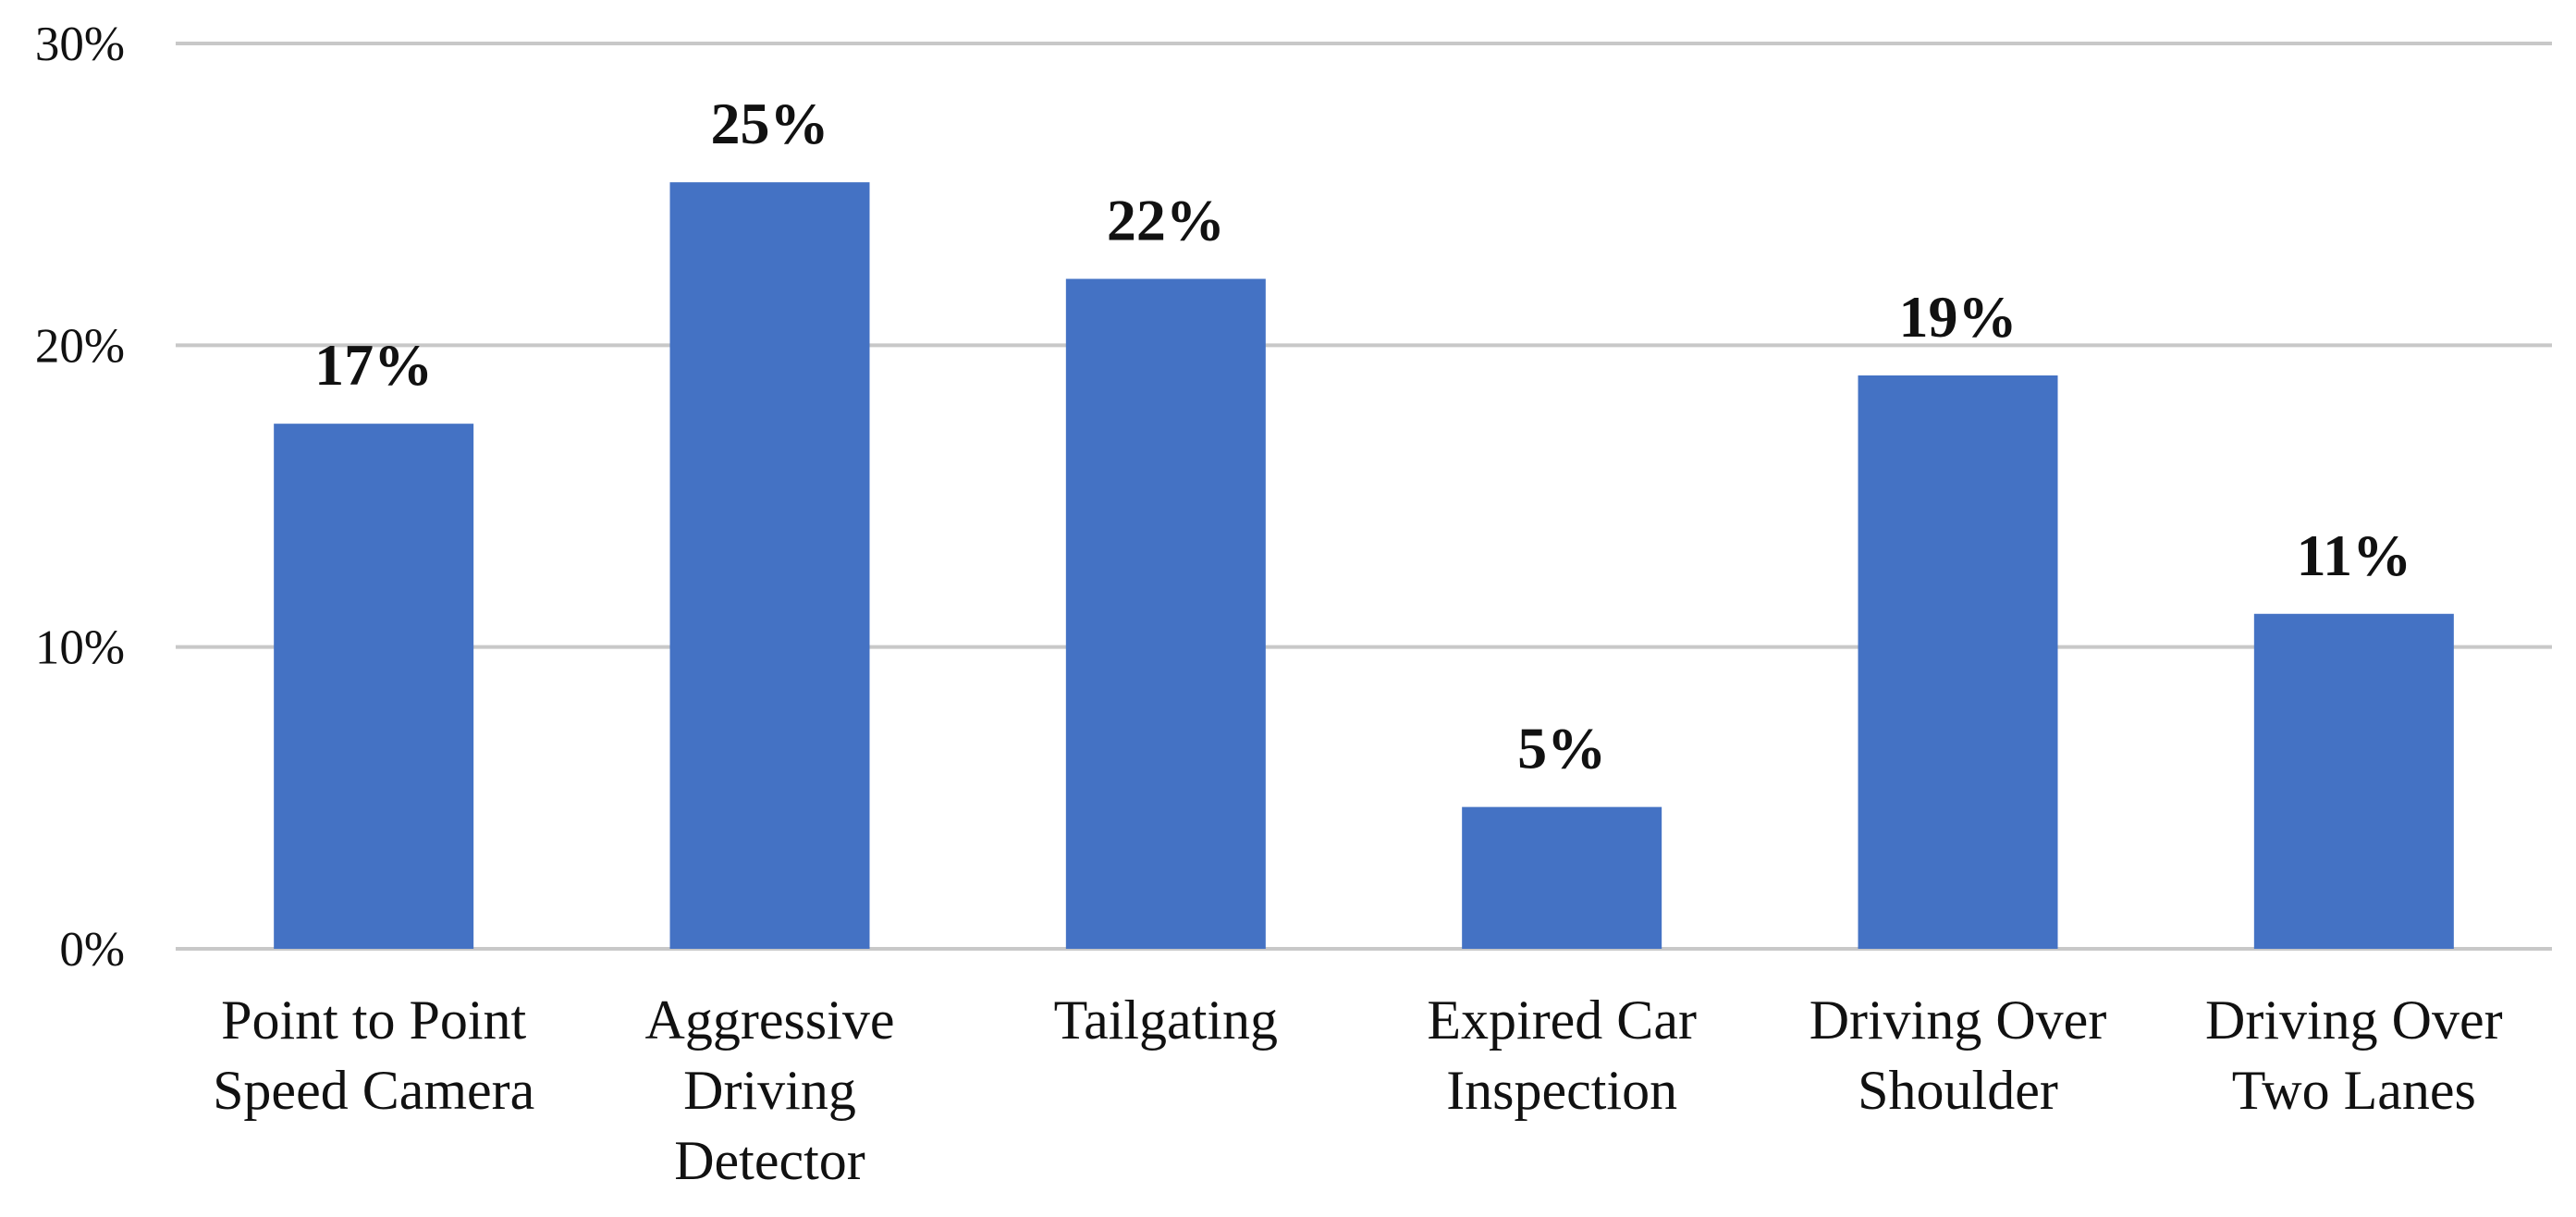 This screenshot has width=2576, height=1217. I want to click on category-label-line: Detector, so click(769, 1160).